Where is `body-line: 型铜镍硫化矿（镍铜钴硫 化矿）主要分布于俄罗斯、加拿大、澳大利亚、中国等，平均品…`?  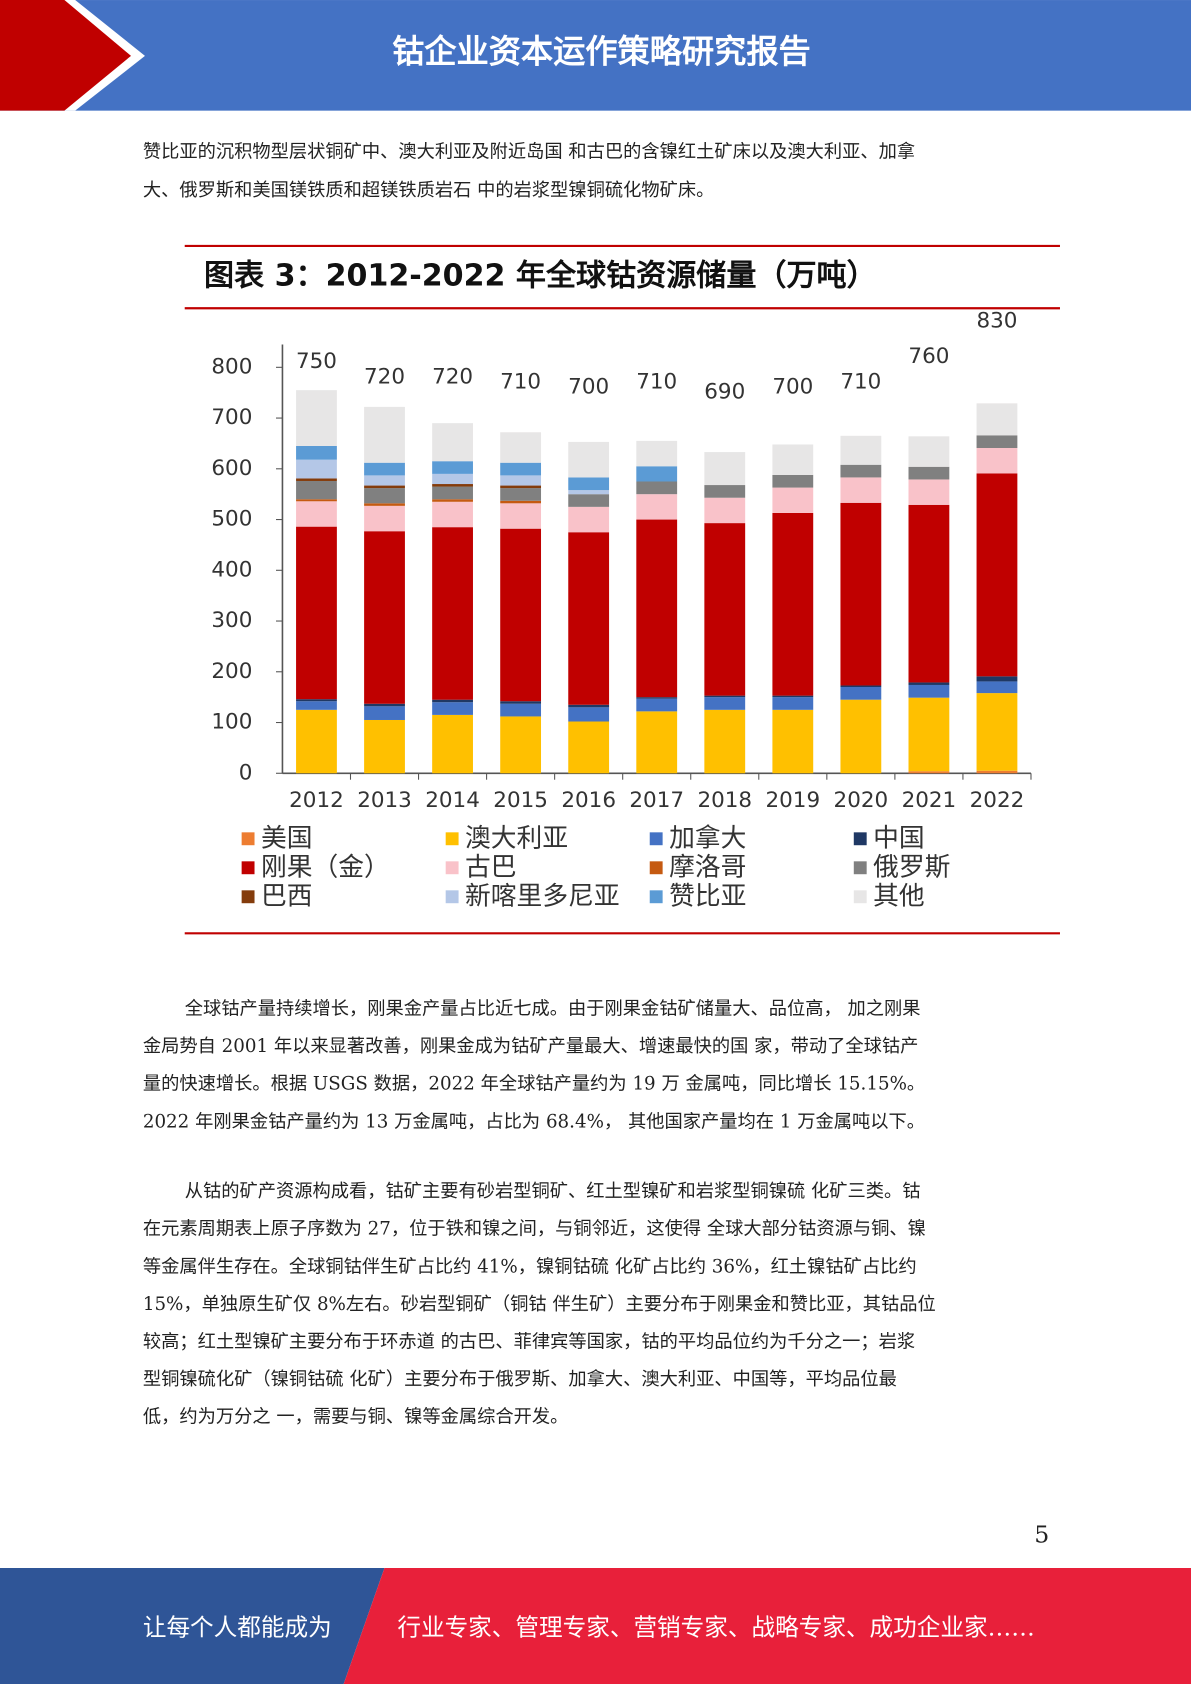 body-line: 型铜镍硫化矿（镍铜钴硫 化矿）主要分布于俄罗斯、加拿大、澳大利亚、中国等，平均品… is located at coordinates (520, 1379).